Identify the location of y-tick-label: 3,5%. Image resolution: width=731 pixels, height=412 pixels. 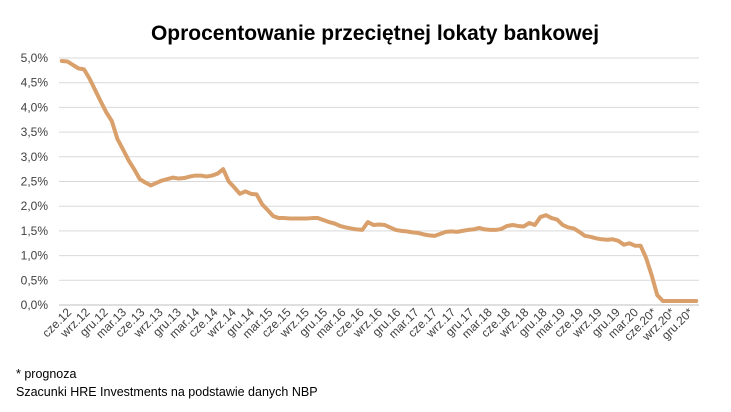
(35, 132).